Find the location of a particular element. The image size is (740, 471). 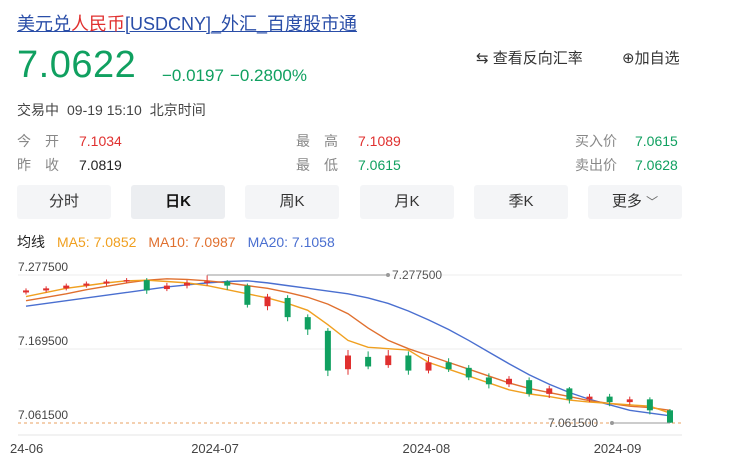

tab-monthly-k: 月K is located at coordinates (407, 202).